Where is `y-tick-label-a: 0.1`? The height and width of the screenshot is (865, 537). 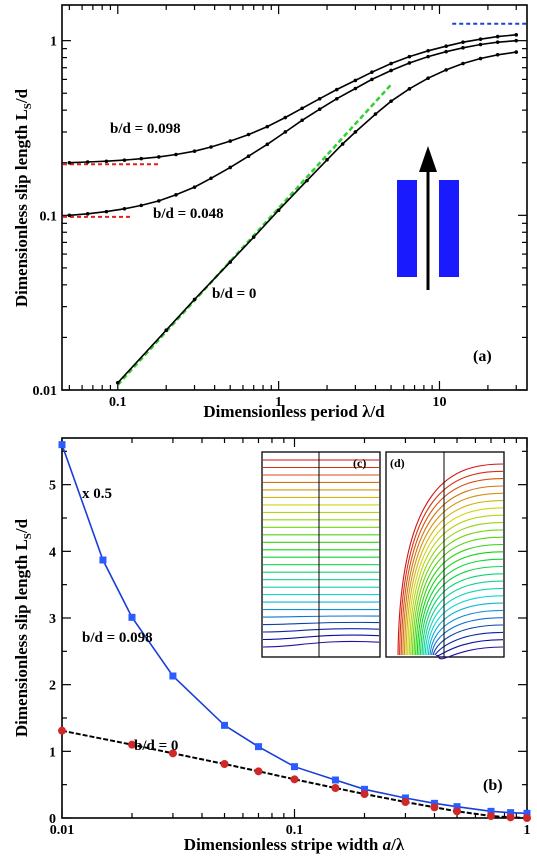
y-tick-label-a: 0.1 is located at coordinates (49, 216).